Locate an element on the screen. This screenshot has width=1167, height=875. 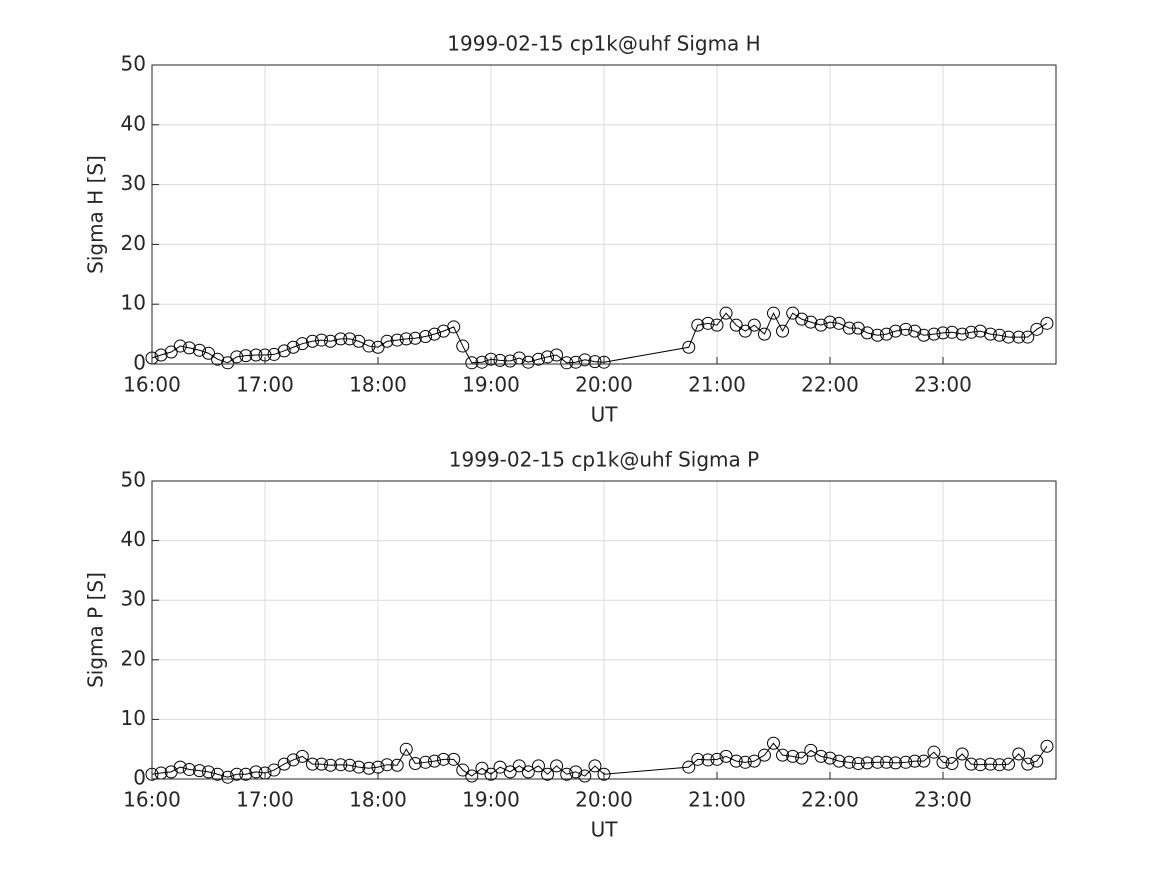
x-tick-label: 19:00 is located at coordinates (491, 800).